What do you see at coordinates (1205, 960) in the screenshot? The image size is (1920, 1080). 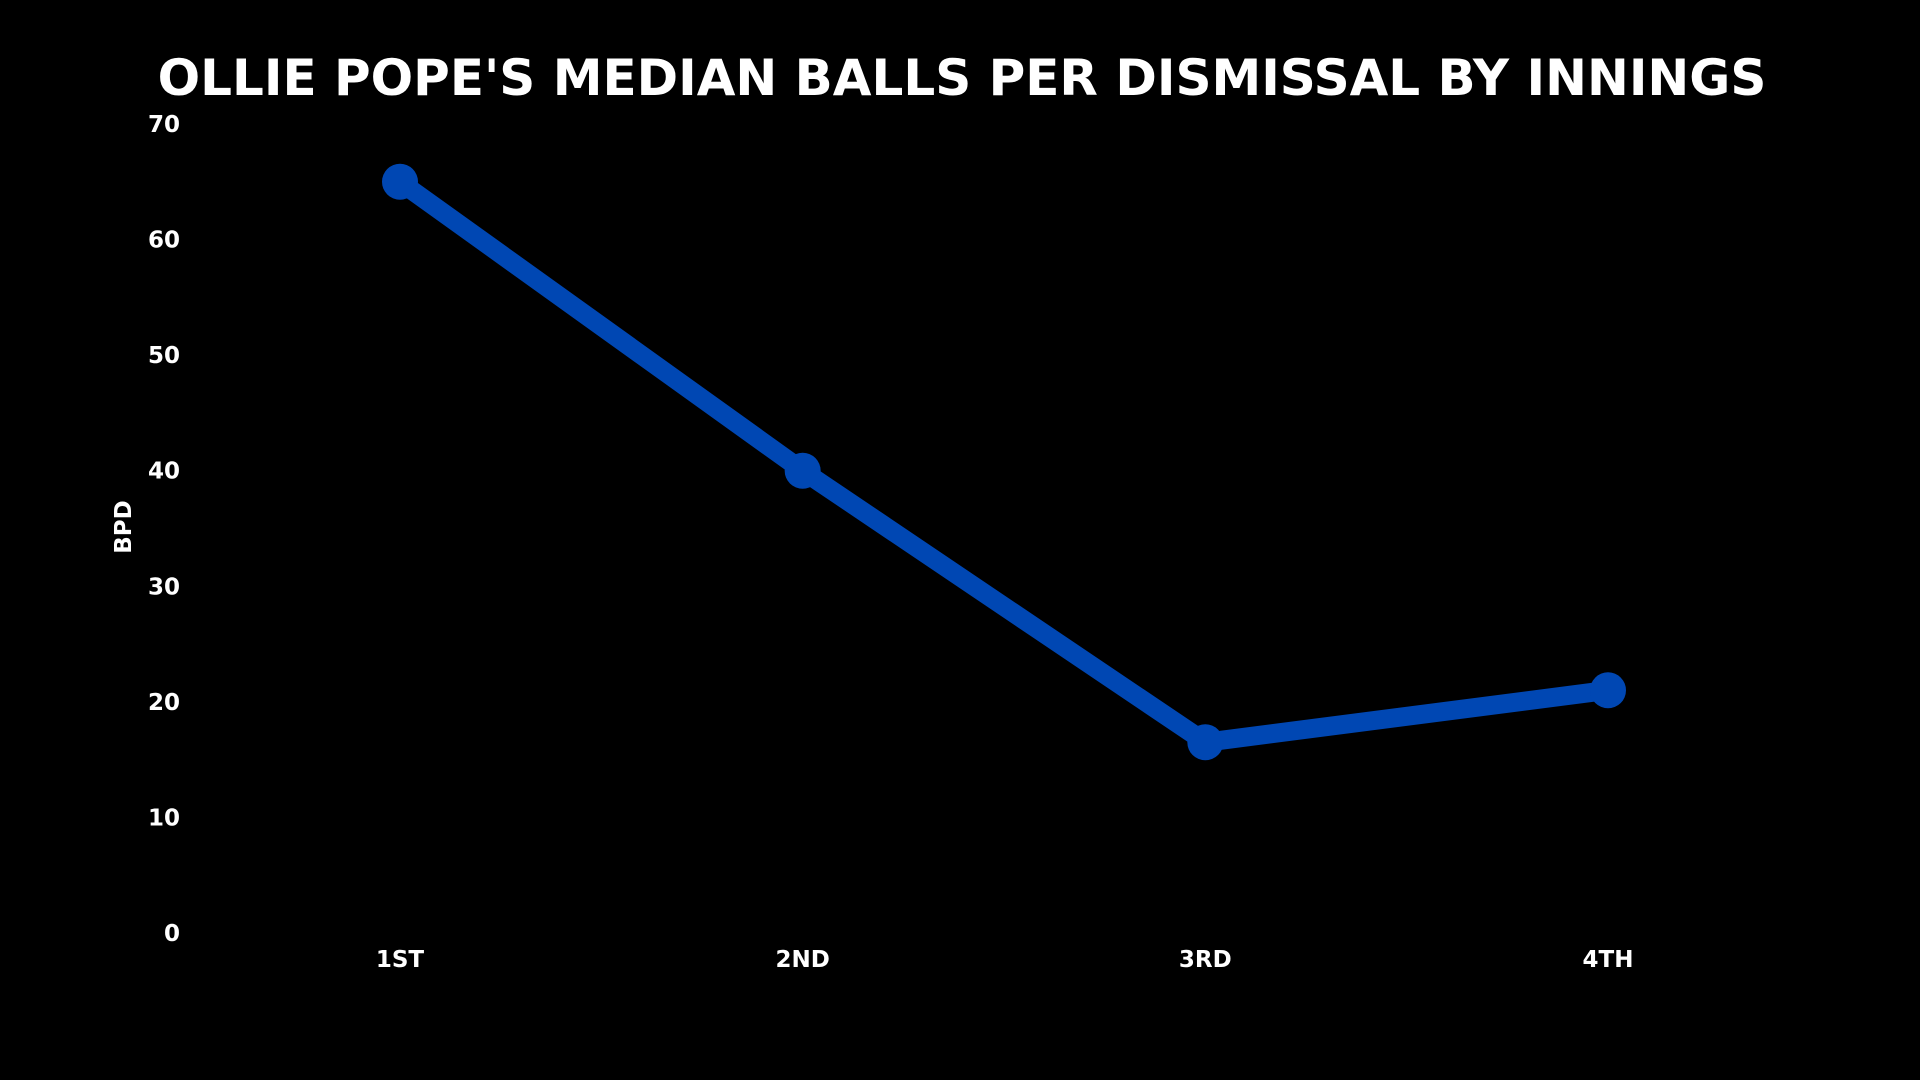 I see `x-tick-label: 3RD` at bounding box center [1205, 960].